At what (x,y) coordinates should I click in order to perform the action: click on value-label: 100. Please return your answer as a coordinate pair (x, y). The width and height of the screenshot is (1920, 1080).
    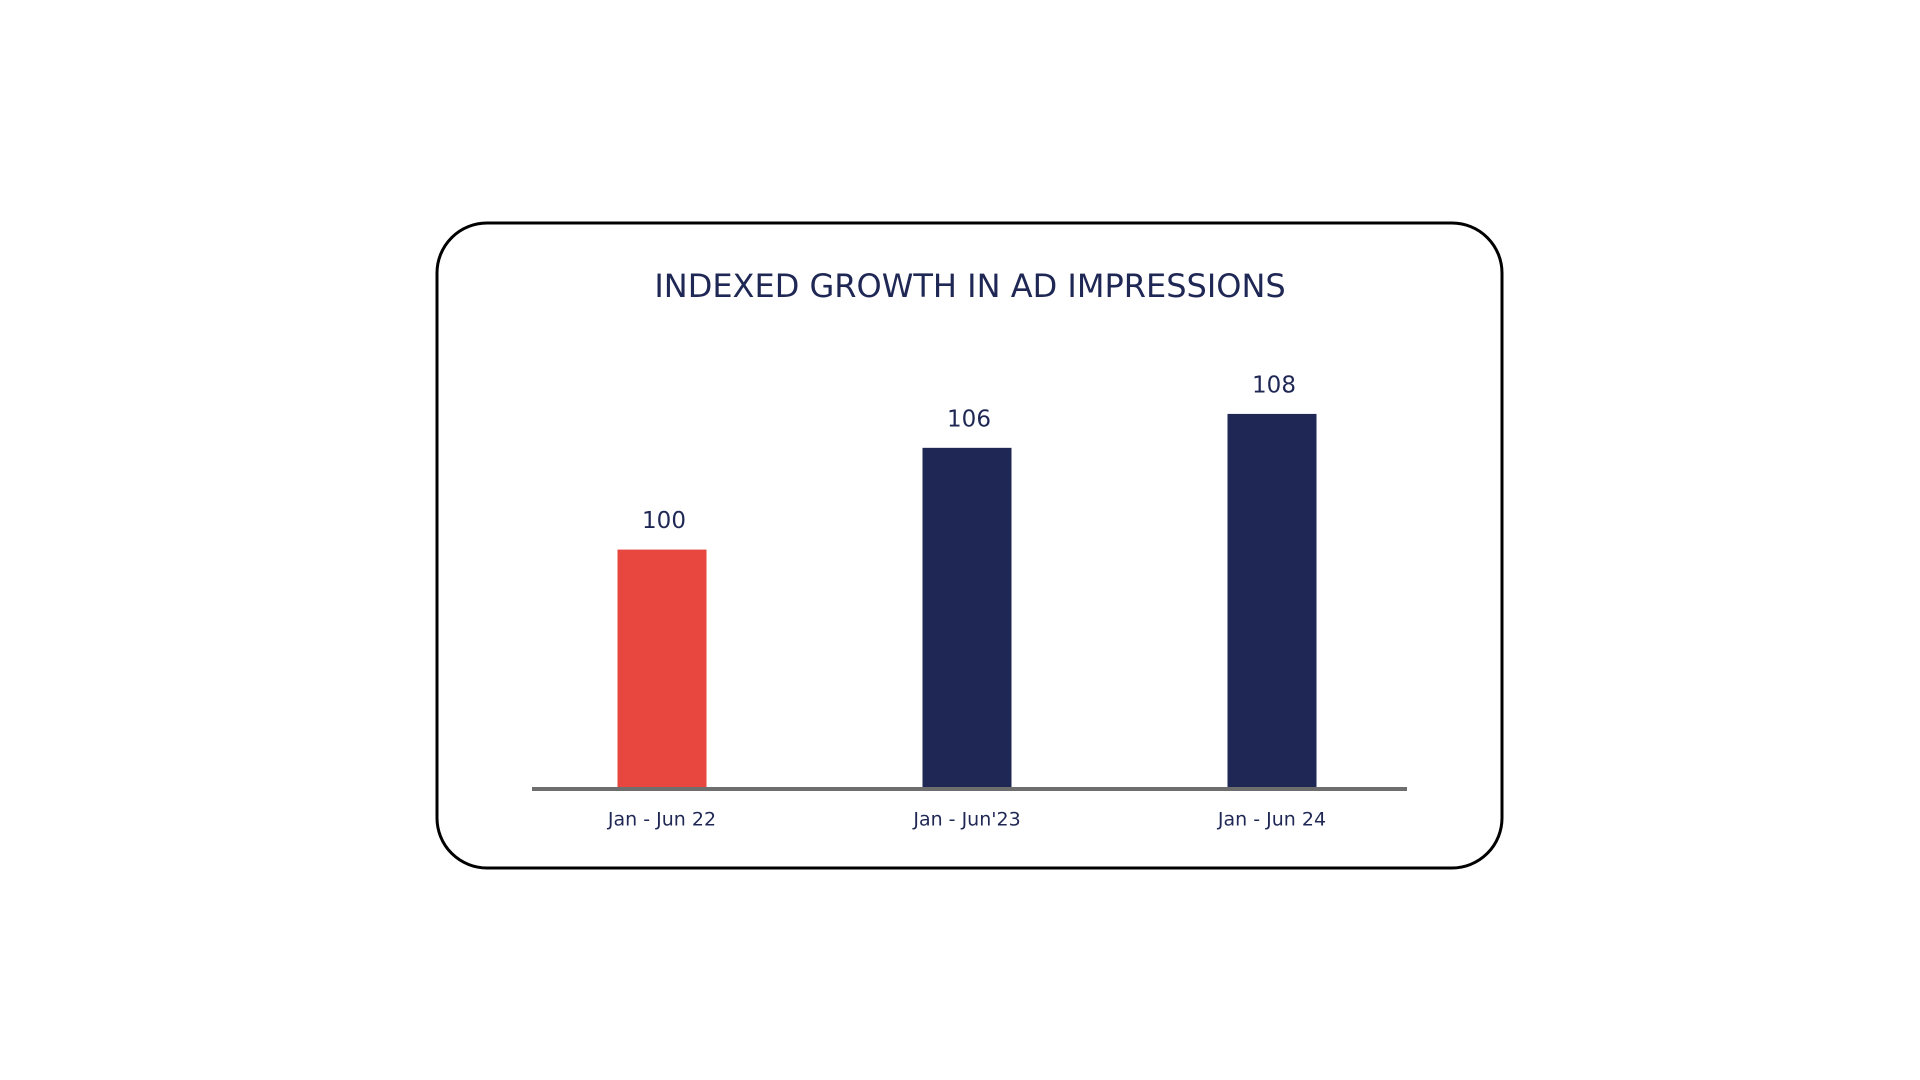
    Looking at the image, I should click on (664, 521).